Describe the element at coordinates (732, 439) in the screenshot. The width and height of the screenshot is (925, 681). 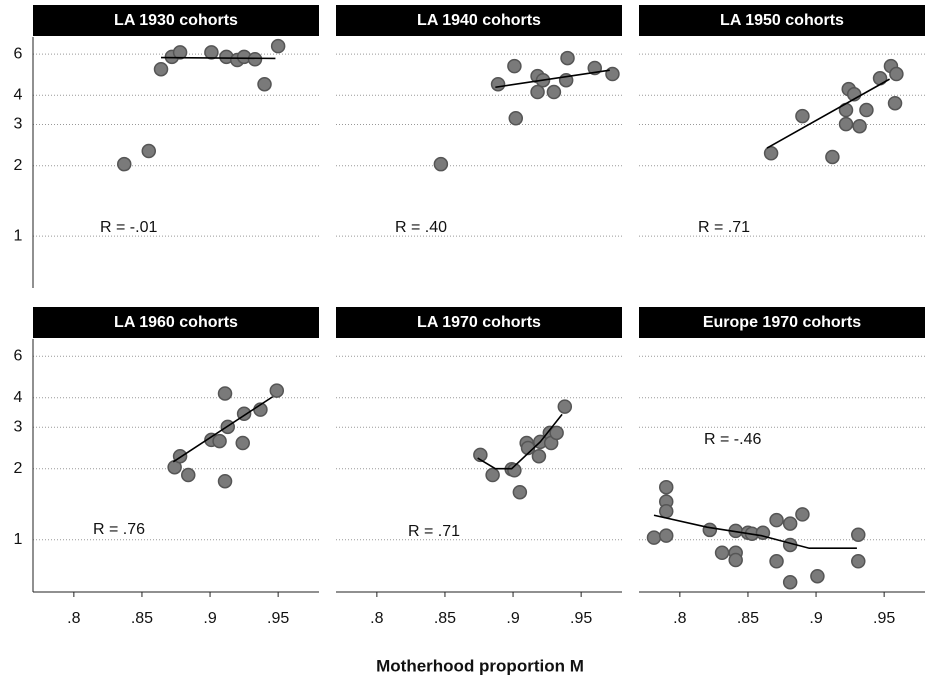
I see `annotation: R = -.46` at that location.